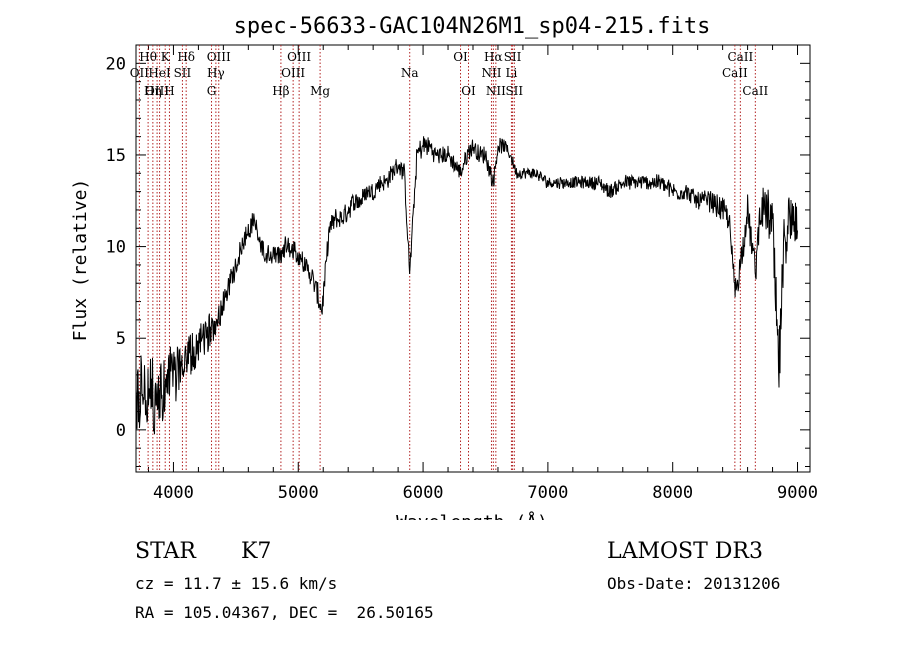 This screenshot has height=649, width=900. Describe the element at coordinates (493, 57) in the screenshot. I see `spectral-line-label: Hα` at that location.